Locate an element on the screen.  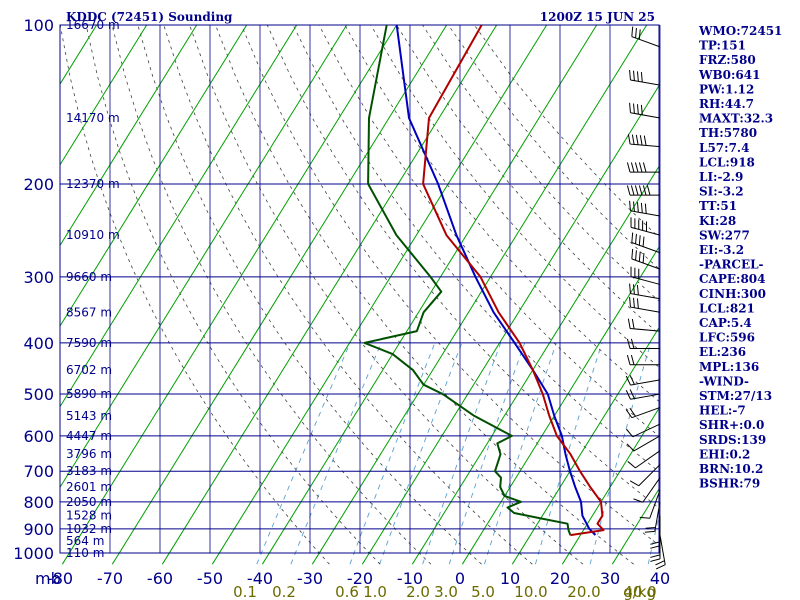
index-value: LFC:596 is located at coordinates (727, 338).